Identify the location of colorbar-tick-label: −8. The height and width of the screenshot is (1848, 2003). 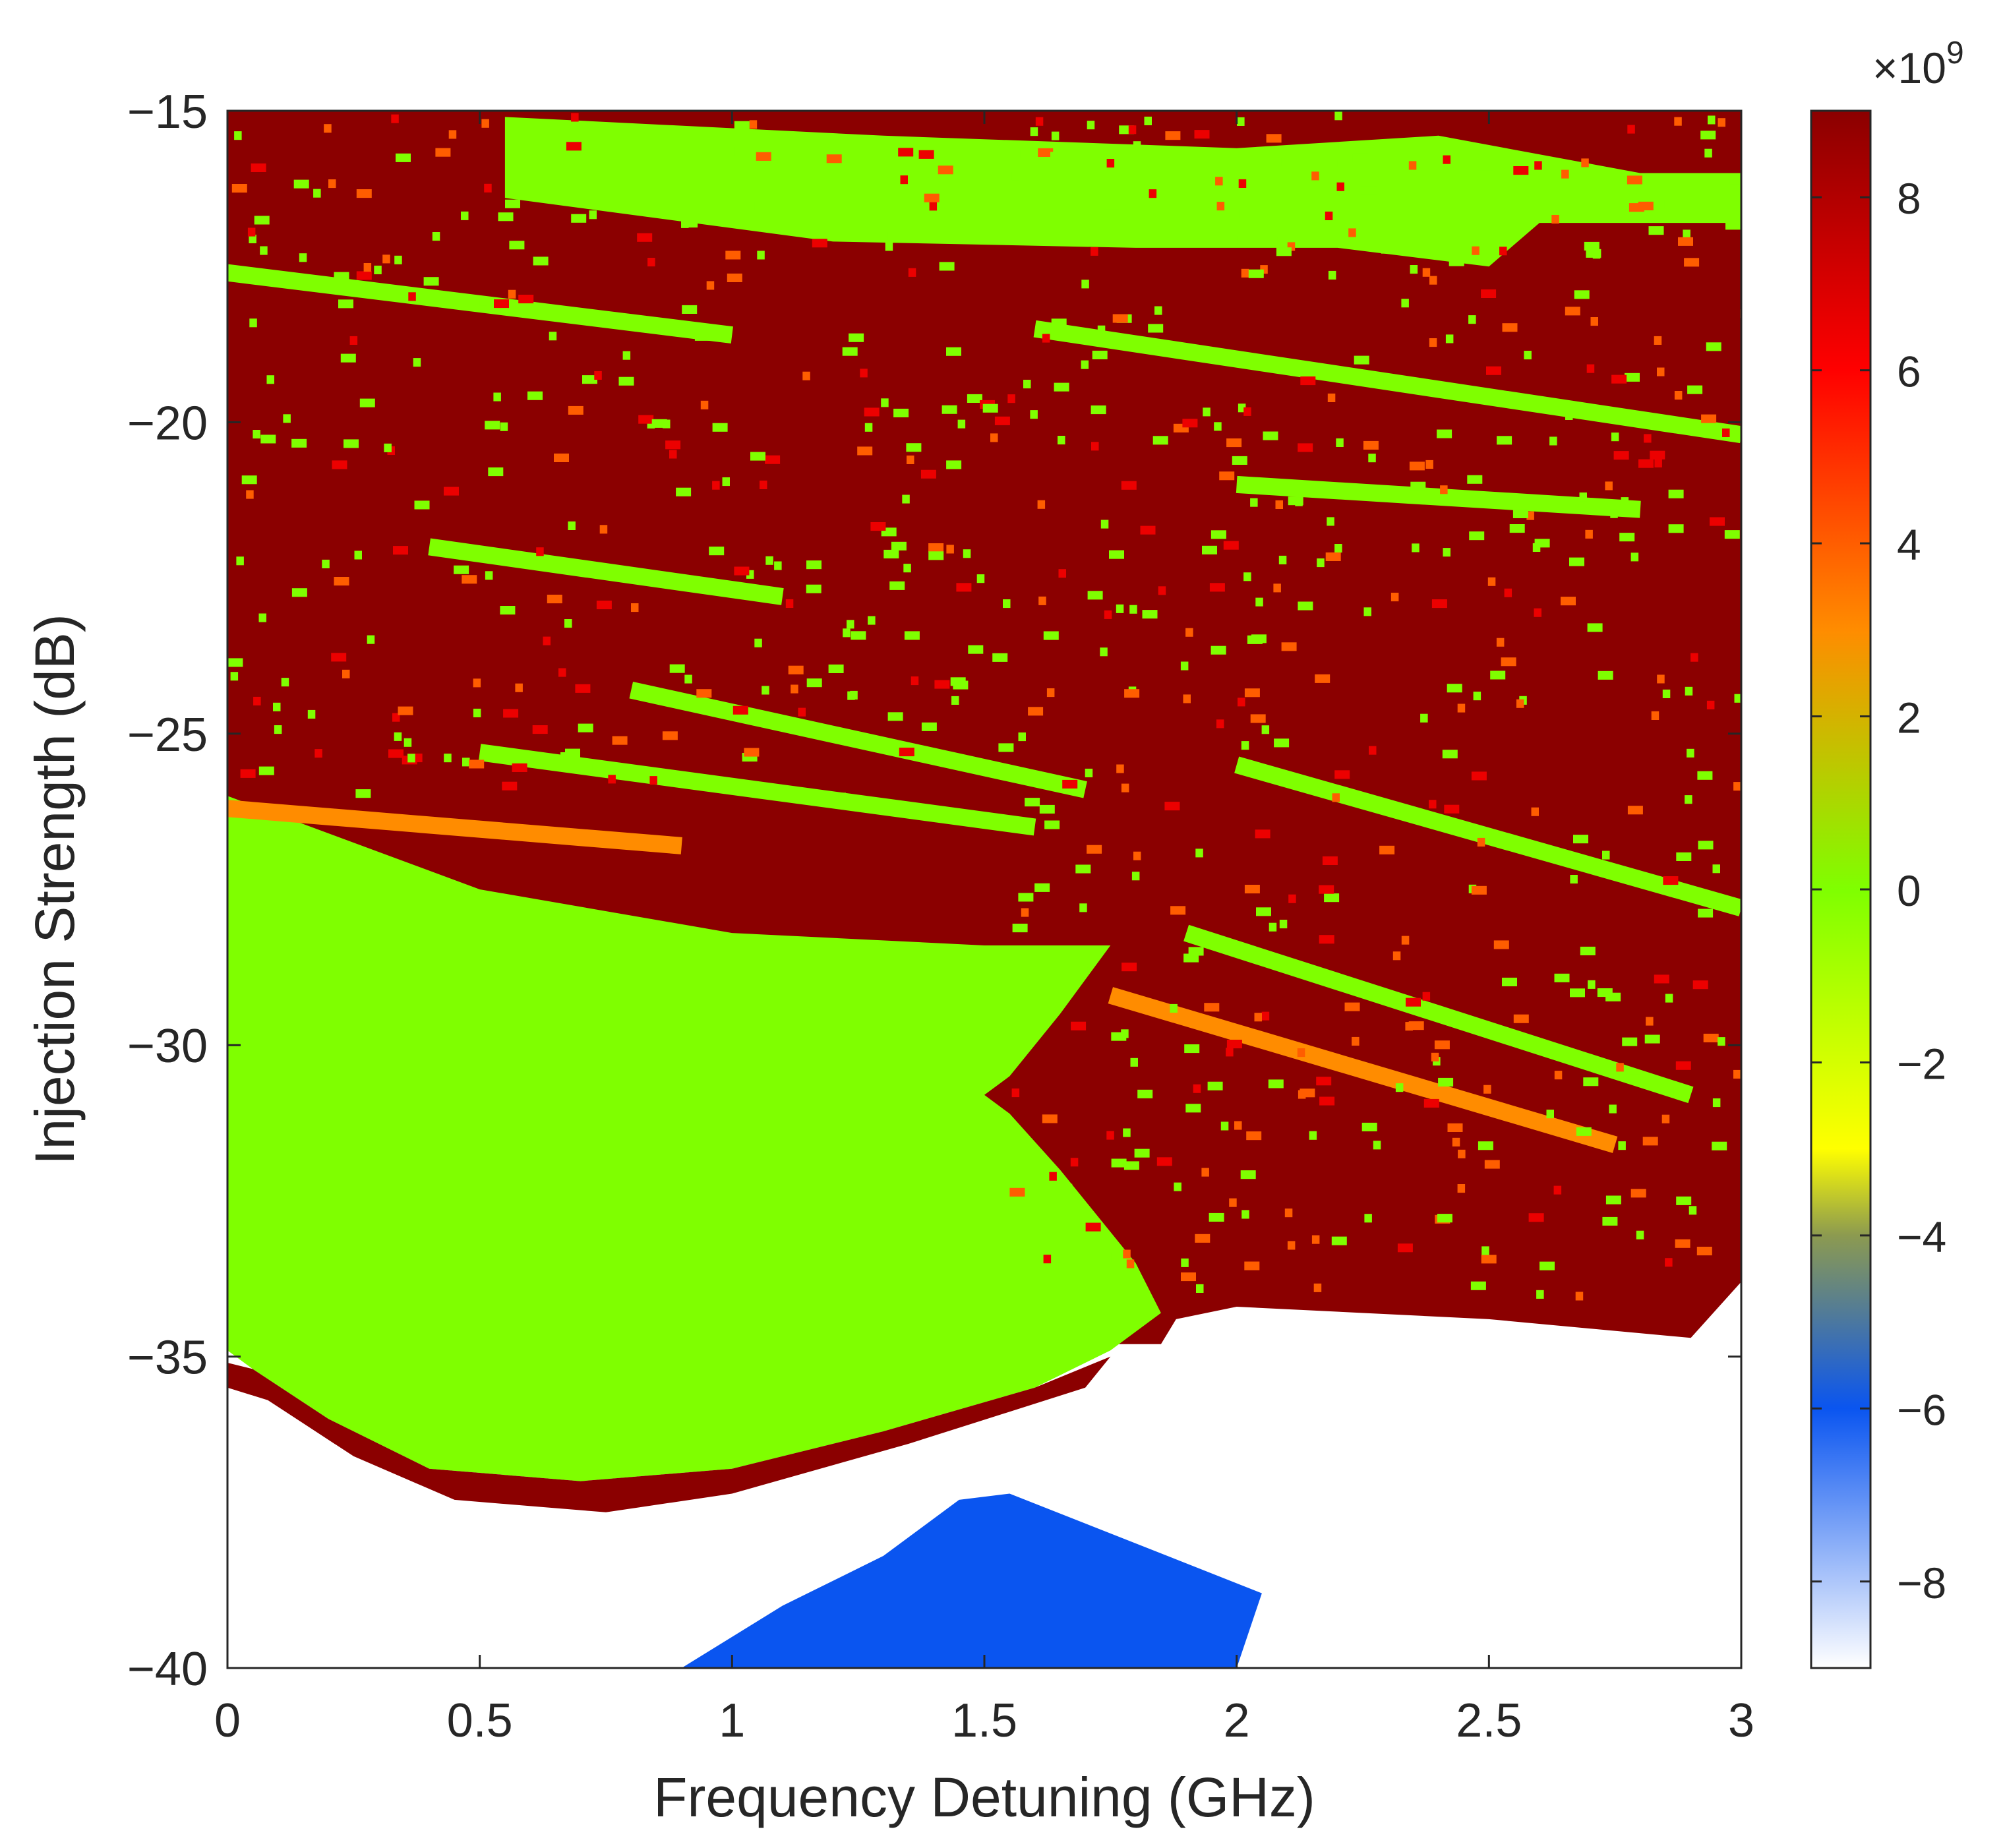
(1921, 1583).